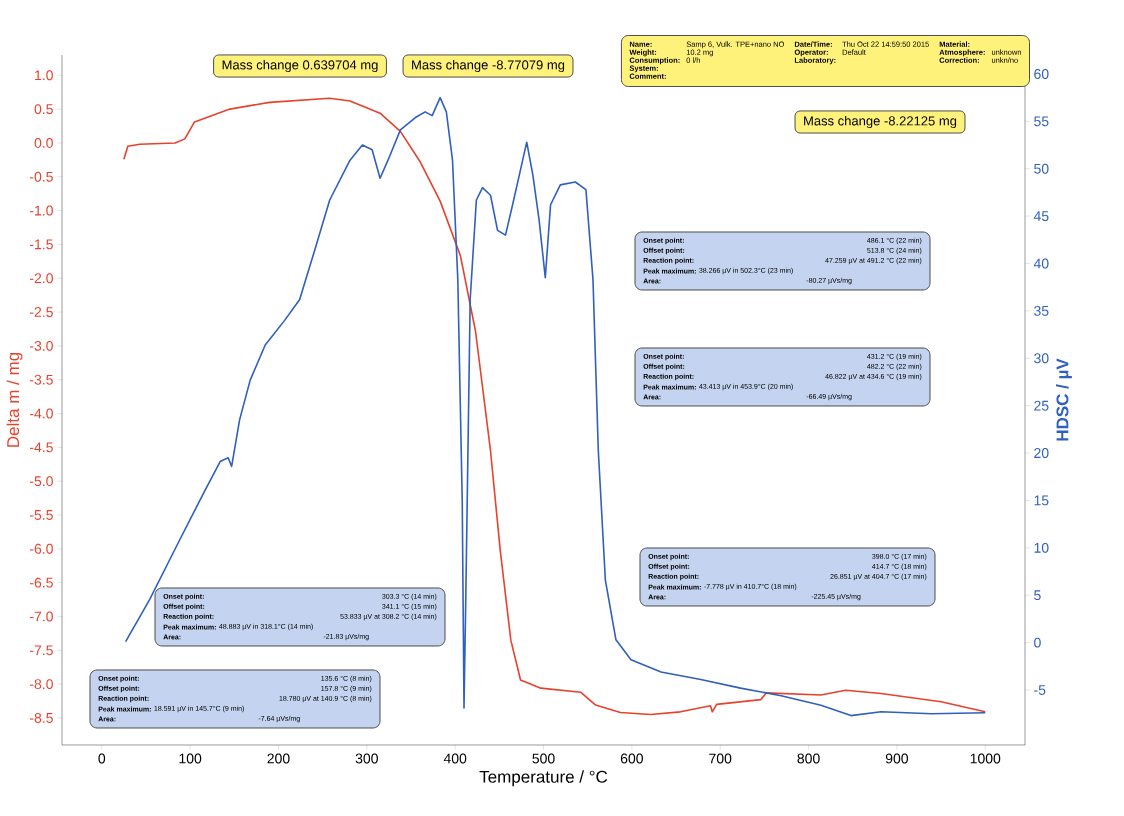  Describe the element at coordinates (543, 778) in the screenshot. I see `x-axis-title: Temperature / °C` at that location.